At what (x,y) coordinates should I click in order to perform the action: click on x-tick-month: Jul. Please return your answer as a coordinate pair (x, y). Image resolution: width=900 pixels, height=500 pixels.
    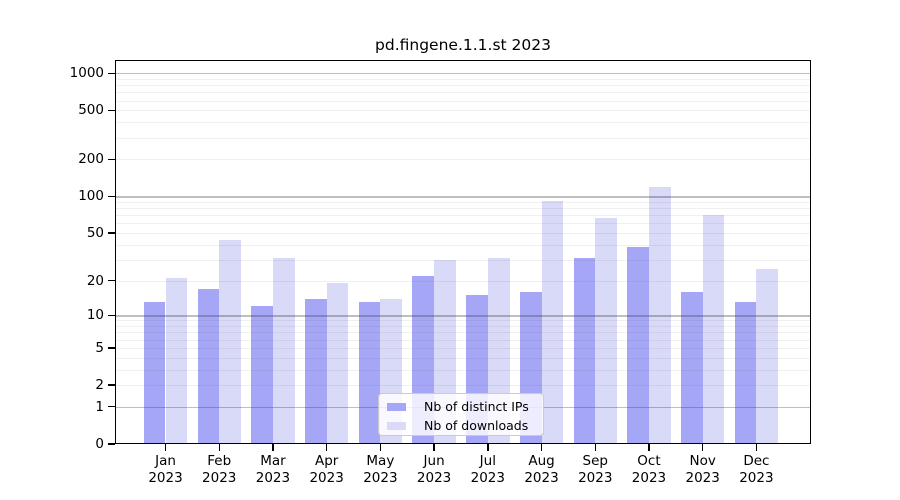
    Looking at the image, I should click on (487, 461).